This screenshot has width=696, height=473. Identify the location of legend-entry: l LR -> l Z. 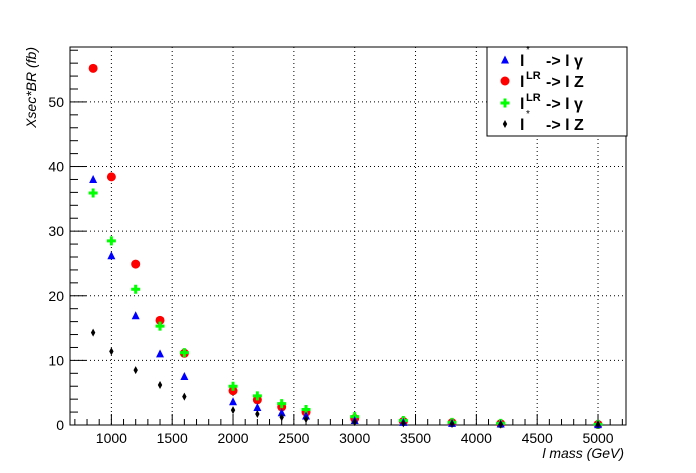
(542, 80).